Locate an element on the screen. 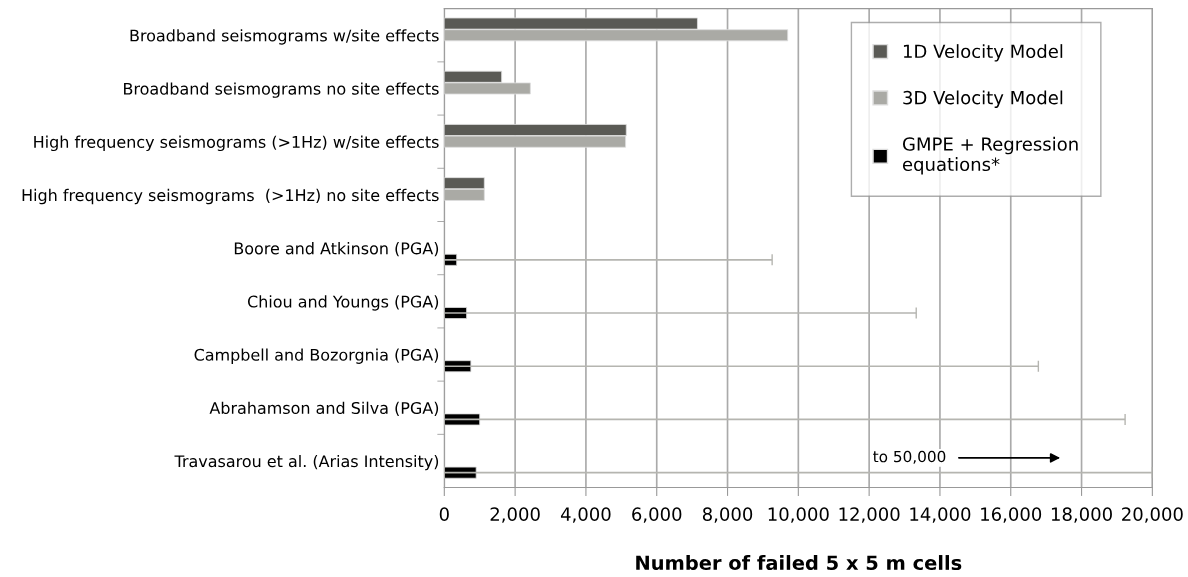  y-tick-label: Travasarou et al. (Arias Intensity) is located at coordinates (306, 462).